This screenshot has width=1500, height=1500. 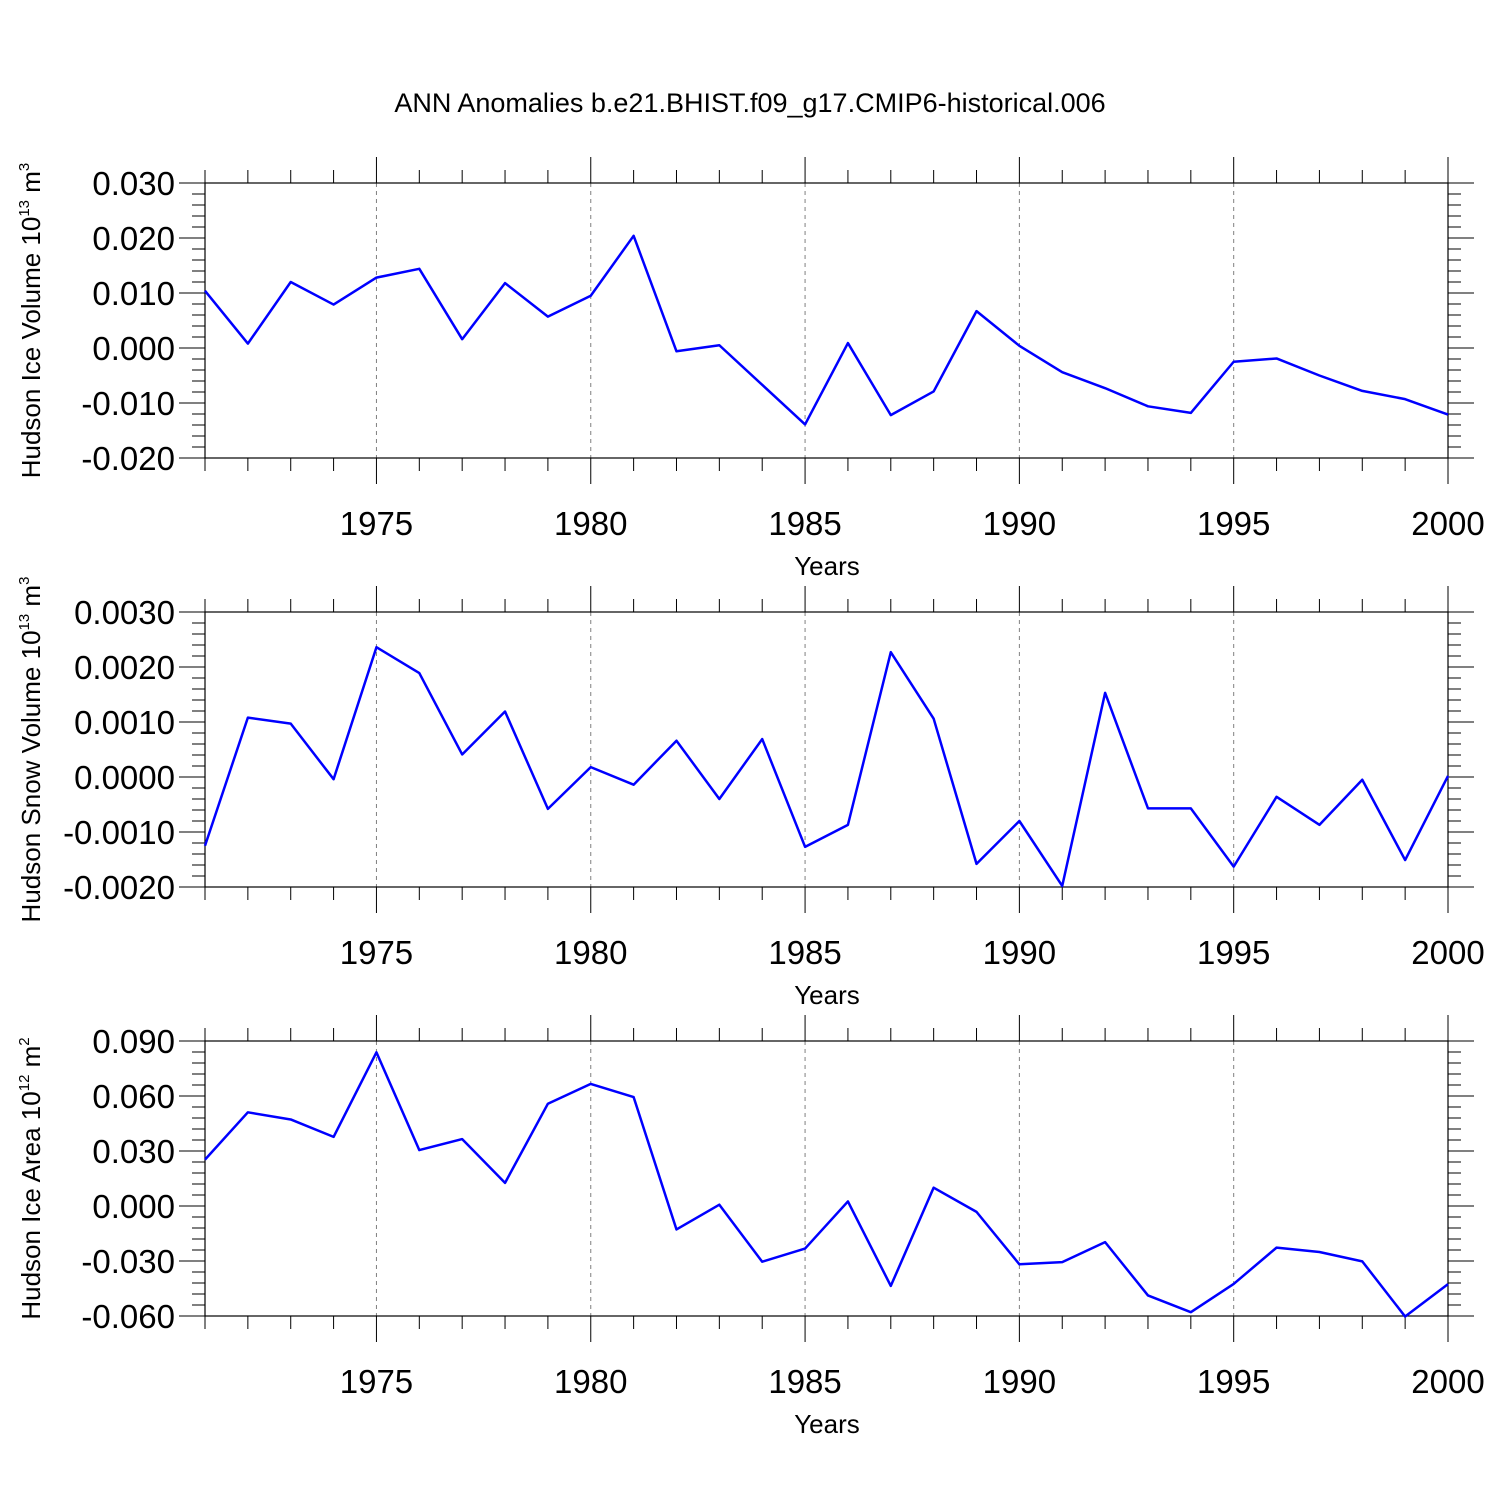 What do you see at coordinates (128, 1261) in the screenshot?
I see `y-tick-label: -0.030` at bounding box center [128, 1261].